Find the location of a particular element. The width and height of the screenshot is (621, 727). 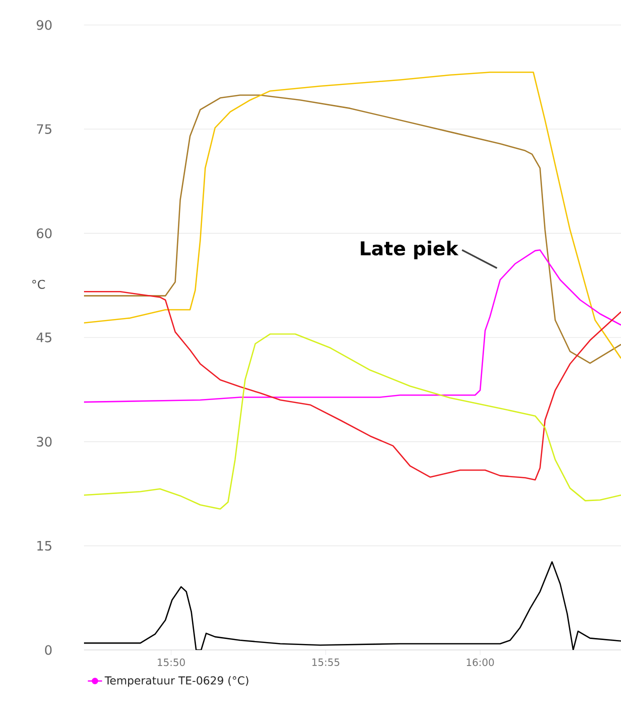

y-tick-label: 45 is located at coordinates (44, 337).